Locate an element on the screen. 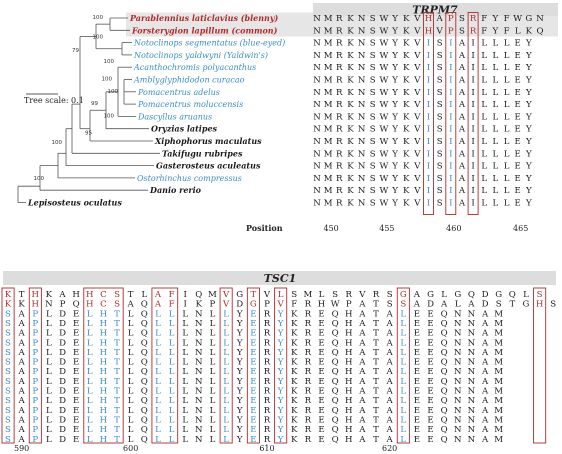 The image size is (562, 454). residue: F is located at coordinates (172, 305).